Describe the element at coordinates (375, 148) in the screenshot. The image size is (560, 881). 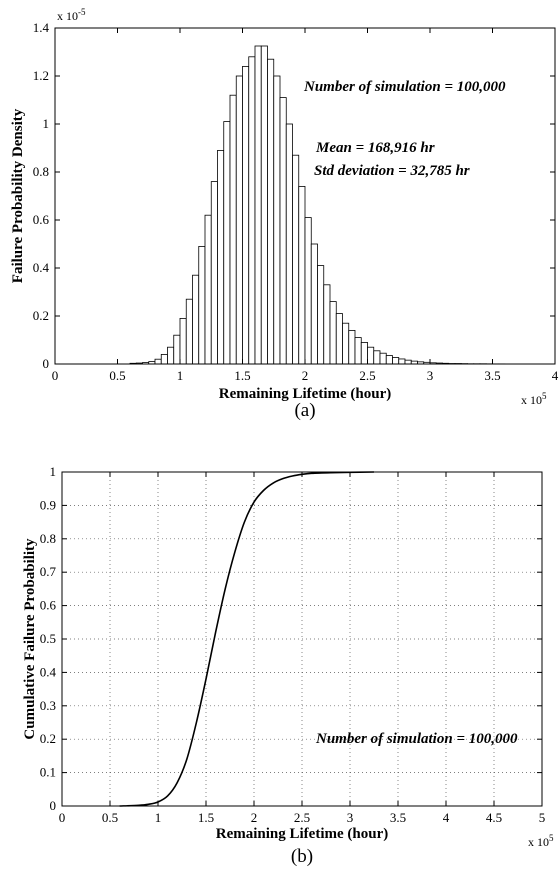
I see `annotation-mean: Mean = 168,916 hr` at that location.